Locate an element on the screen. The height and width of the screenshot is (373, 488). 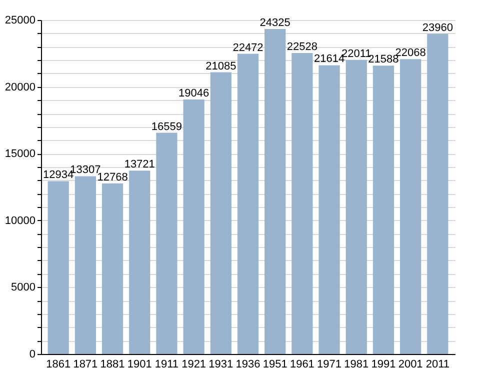
data-label: 19046 is located at coordinates (194, 94).